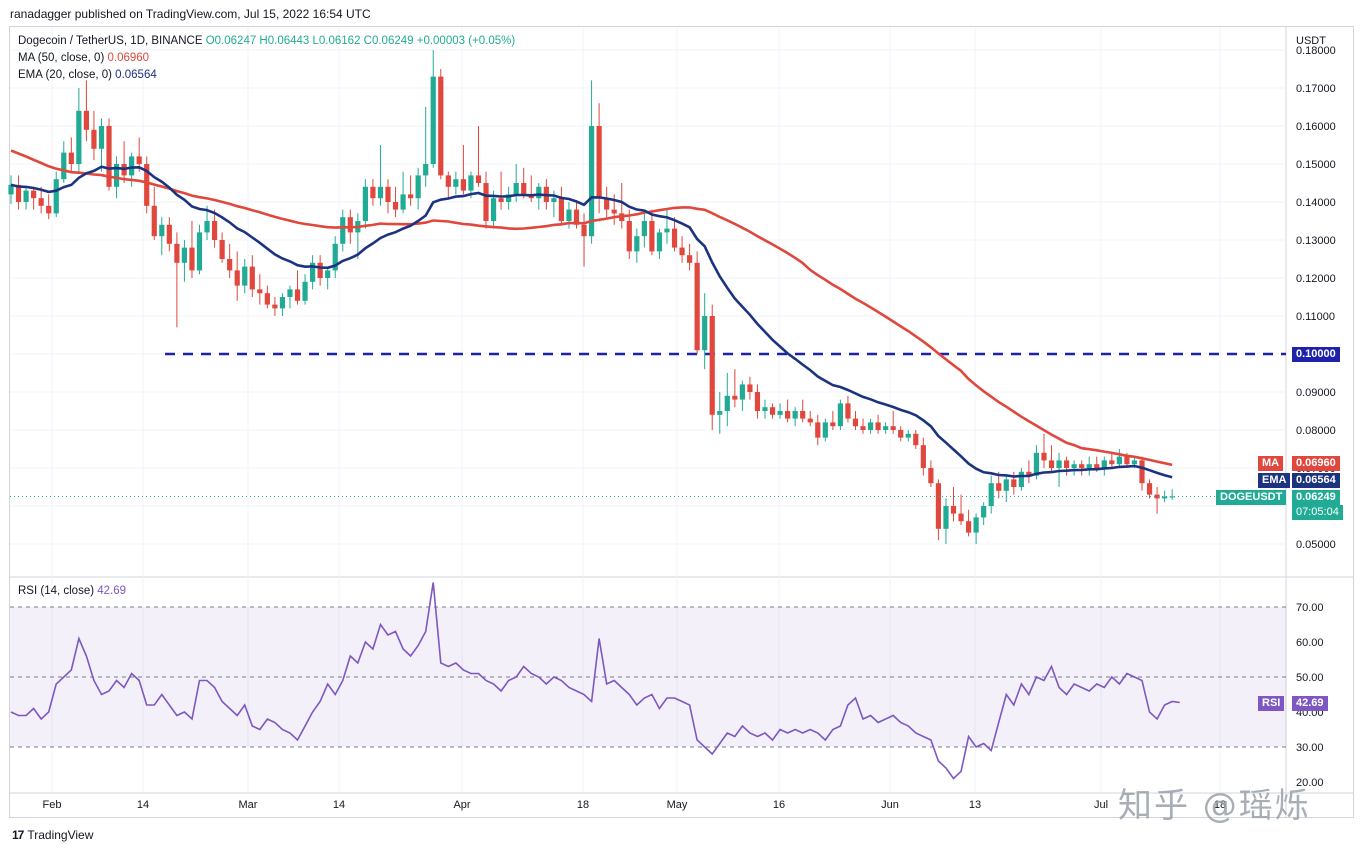 This screenshot has height=854, width=1364. Describe the element at coordinates (1316, 127) in the screenshot. I see `price-tick-label: 0.16000` at that location.